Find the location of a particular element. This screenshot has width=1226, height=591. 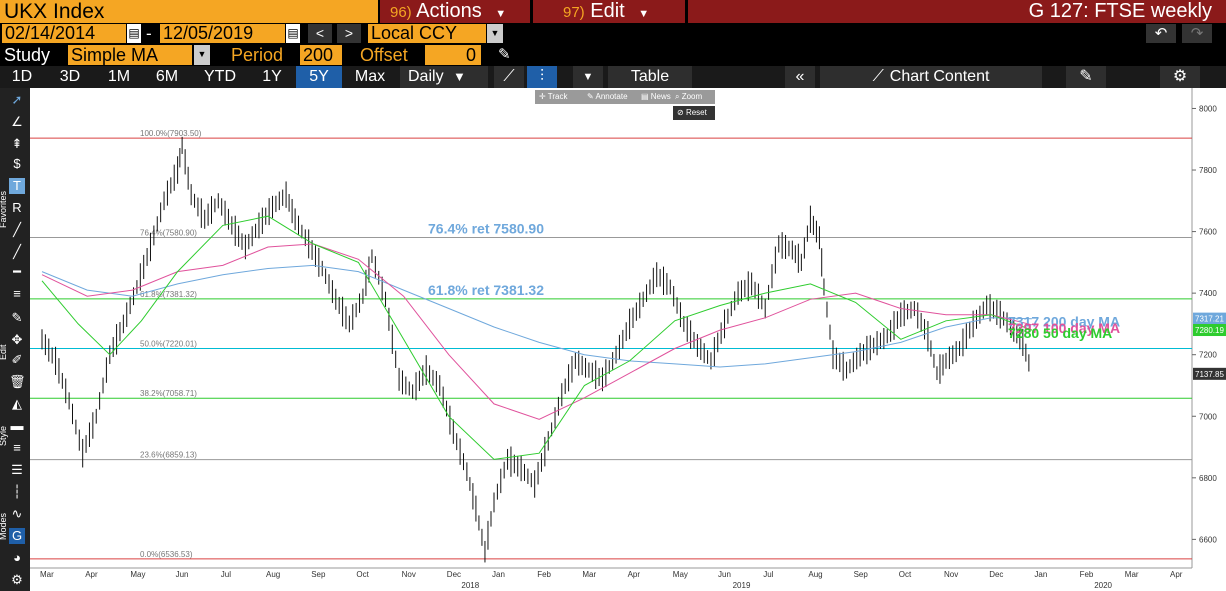

prev-period-button: < is located at coordinates (320, 33).